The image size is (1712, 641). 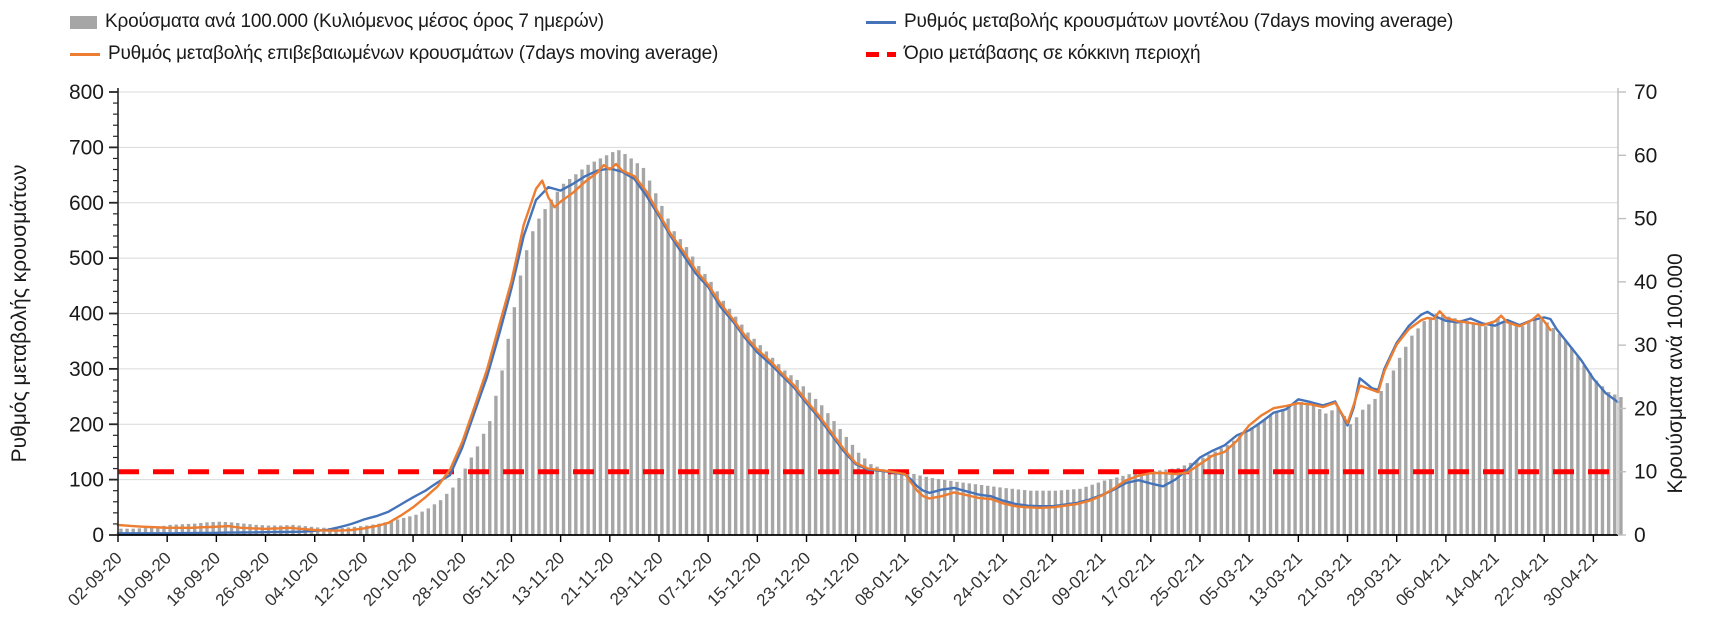 What do you see at coordinates (86, 314) in the screenshot?
I see `y-tick-label-left: 400` at bounding box center [86, 314].